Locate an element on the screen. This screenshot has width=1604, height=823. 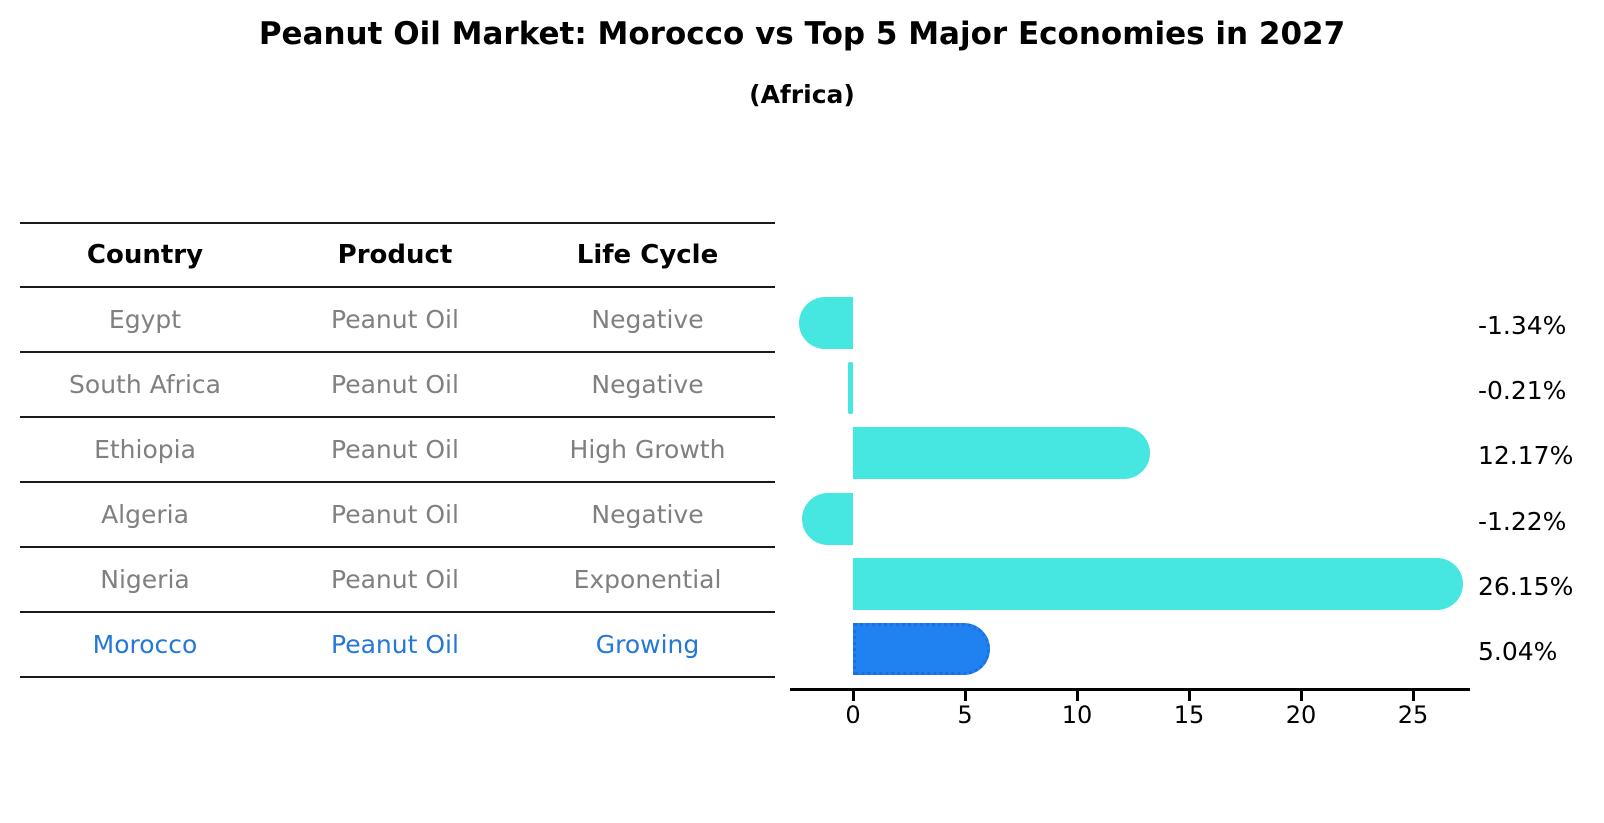
x-tick-label: 15 is located at coordinates (1189, 715).